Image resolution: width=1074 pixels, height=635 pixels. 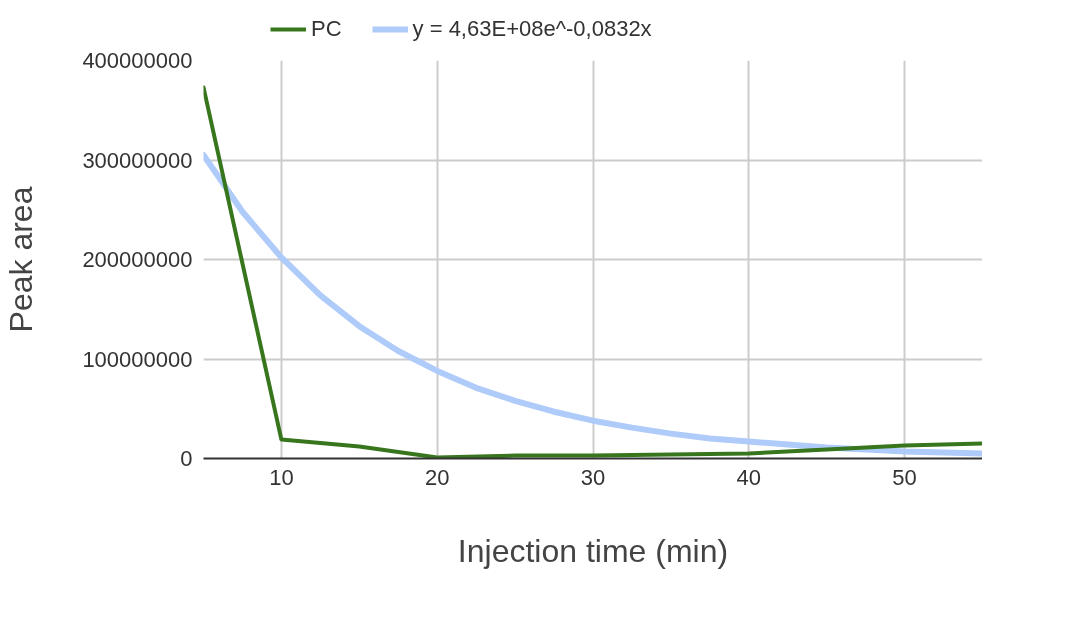 I want to click on y-tick-label: 400000000, so click(x=137, y=60).